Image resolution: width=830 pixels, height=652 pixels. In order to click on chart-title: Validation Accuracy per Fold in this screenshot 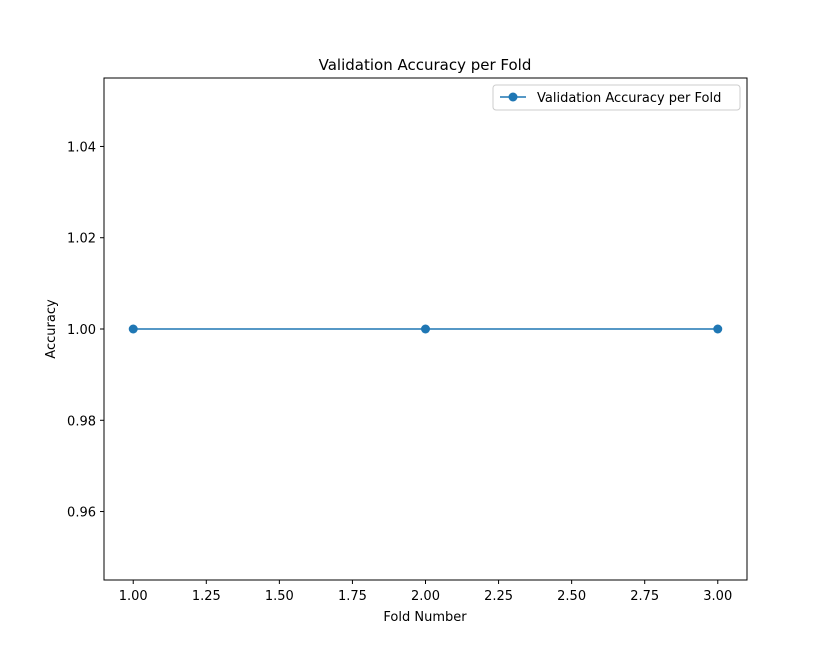, I will do `click(425, 65)`.